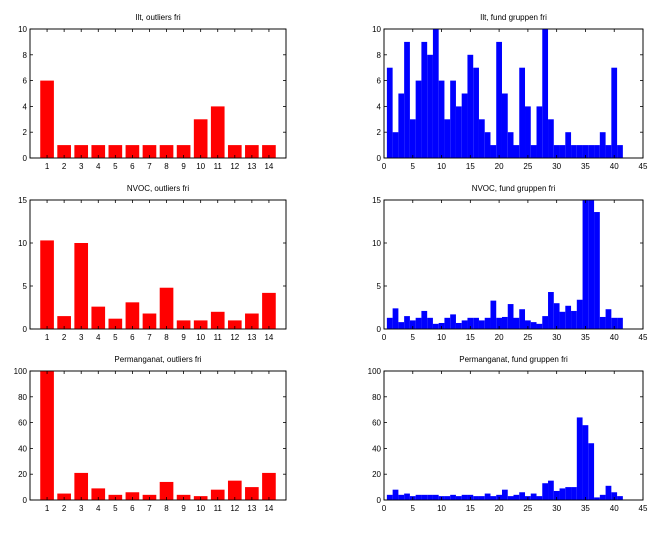 The width and height of the screenshot is (665, 537). What do you see at coordinates (514, 188) in the screenshot?
I see `chart-title: NVOC, fund gruppen fri` at bounding box center [514, 188].